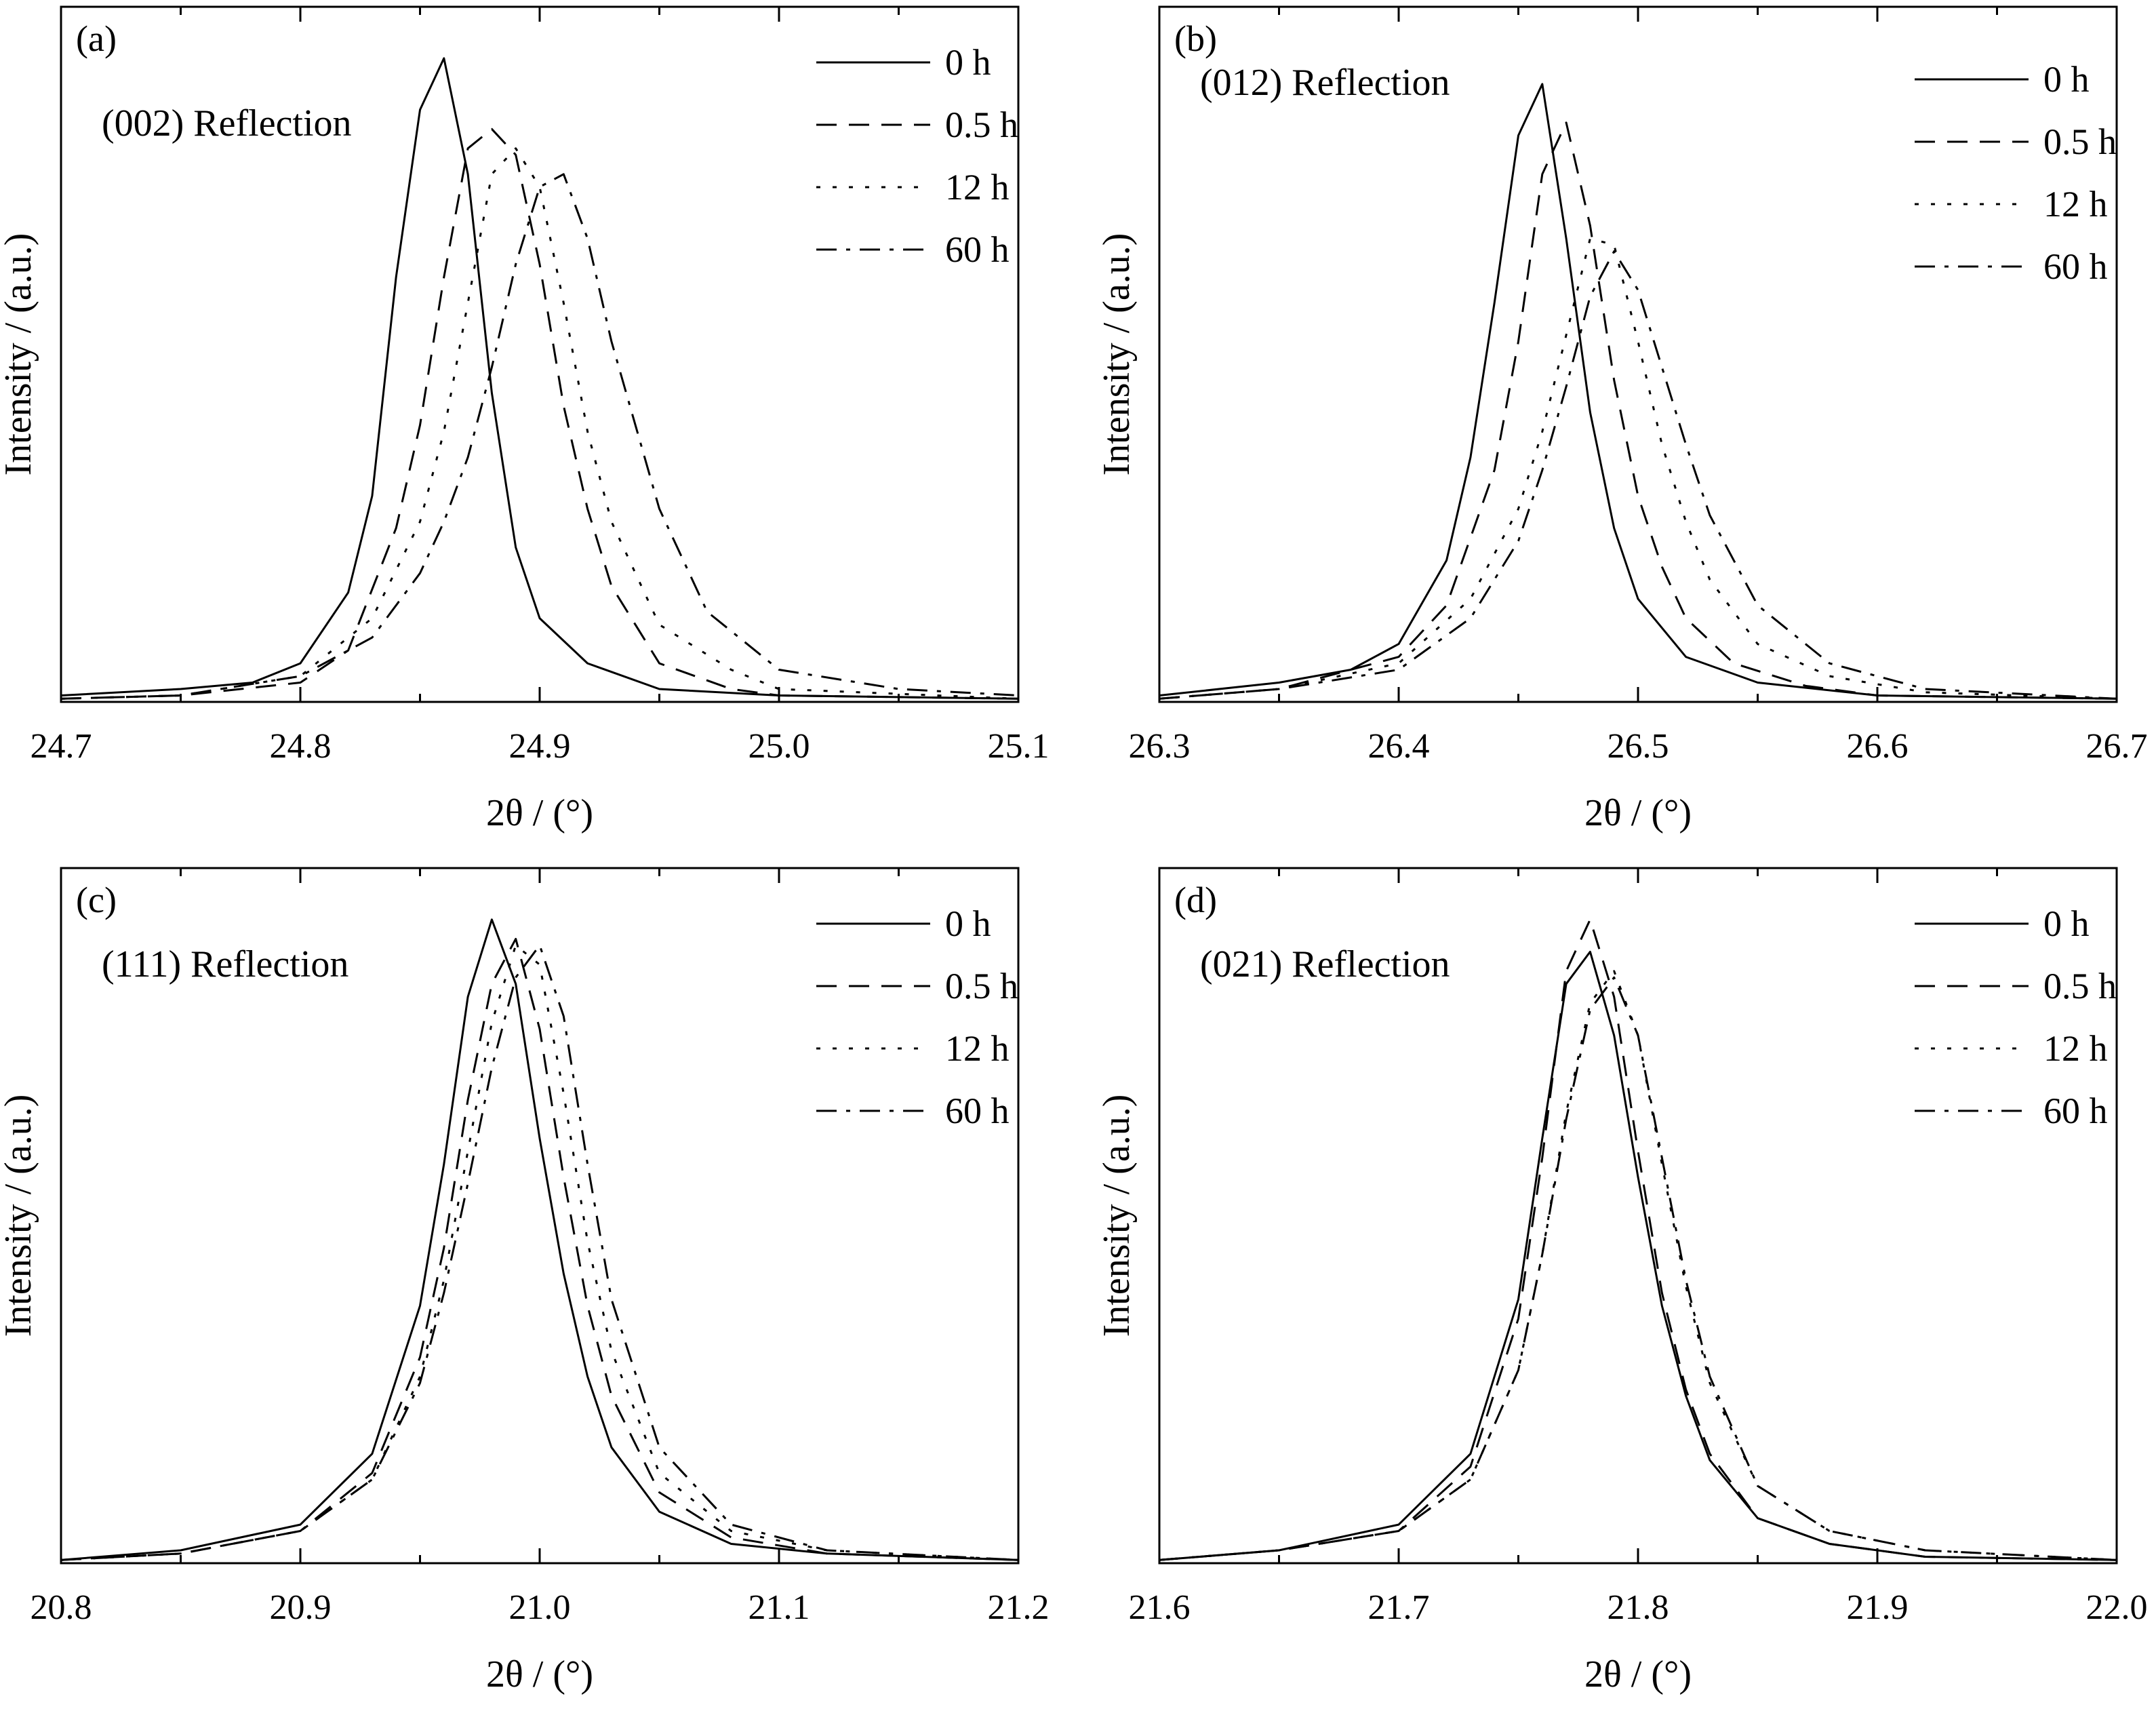 This screenshot has height=1709, width=2156. What do you see at coordinates (1325, 83) in the screenshot?
I see `panel-title: (012) Reflection` at bounding box center [1325, 83].